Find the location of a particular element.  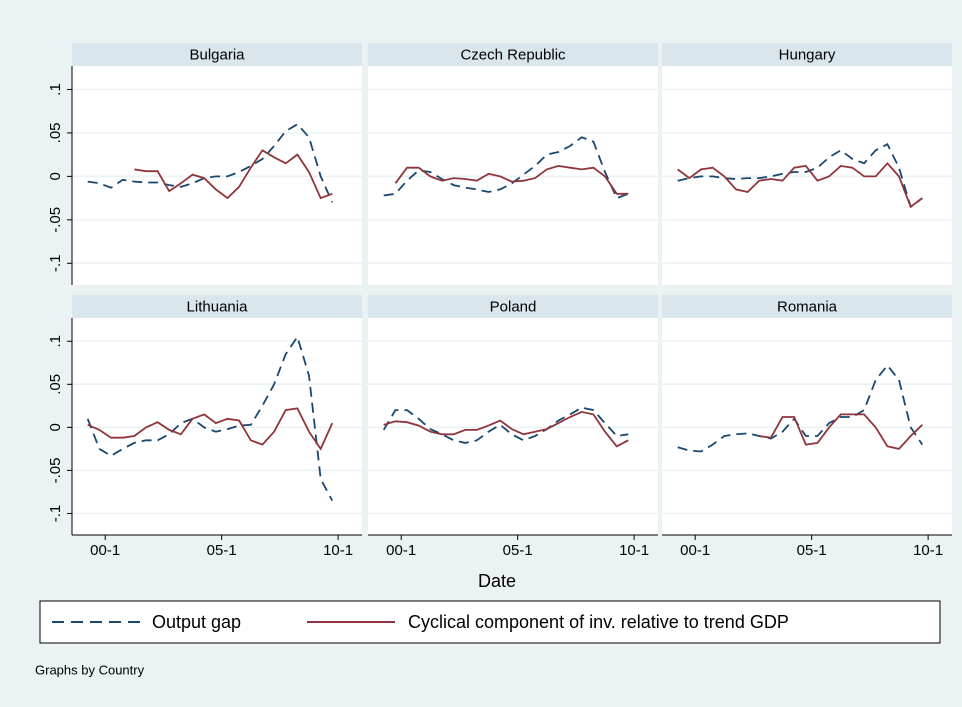

panel-title: Poland is located at coordinates (513, 306).